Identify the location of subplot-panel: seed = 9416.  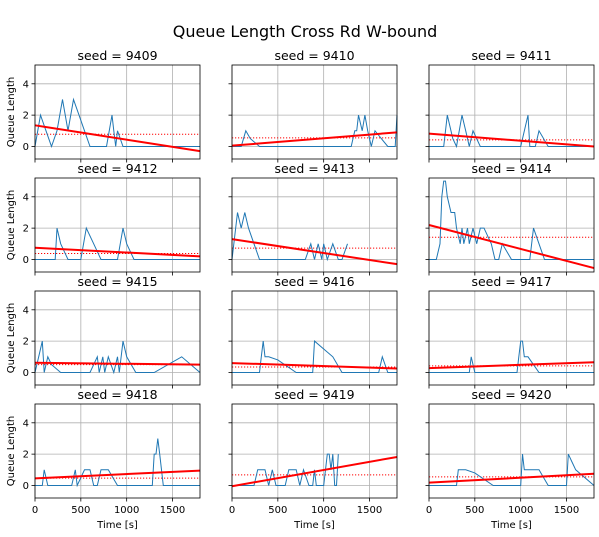
(313, 331).